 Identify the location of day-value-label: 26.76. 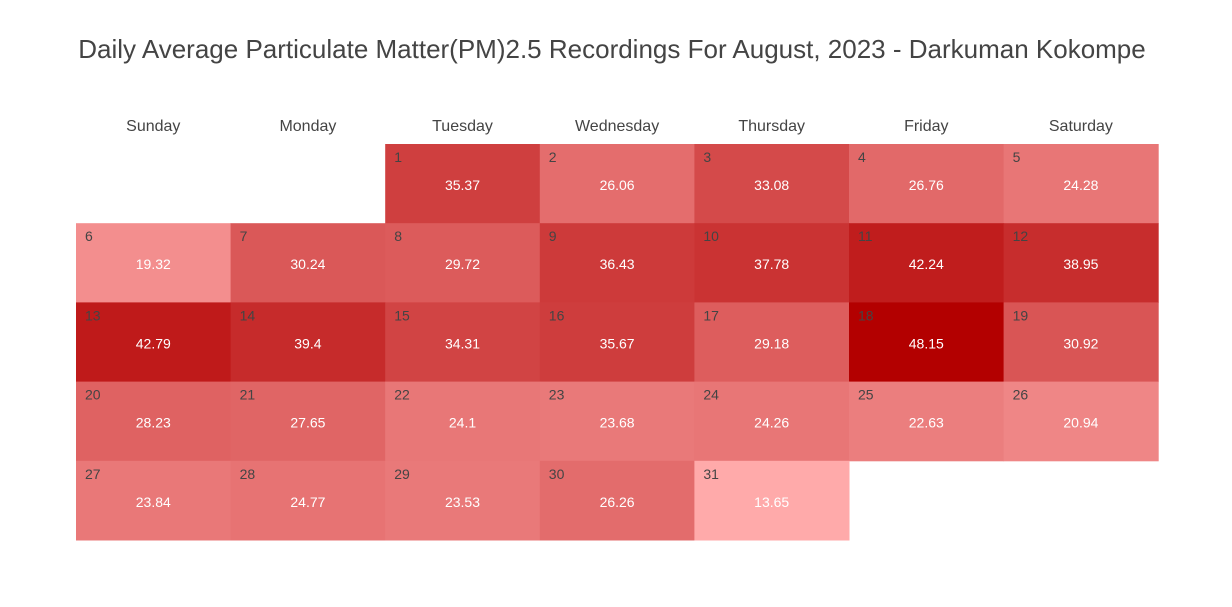
(926, 185).